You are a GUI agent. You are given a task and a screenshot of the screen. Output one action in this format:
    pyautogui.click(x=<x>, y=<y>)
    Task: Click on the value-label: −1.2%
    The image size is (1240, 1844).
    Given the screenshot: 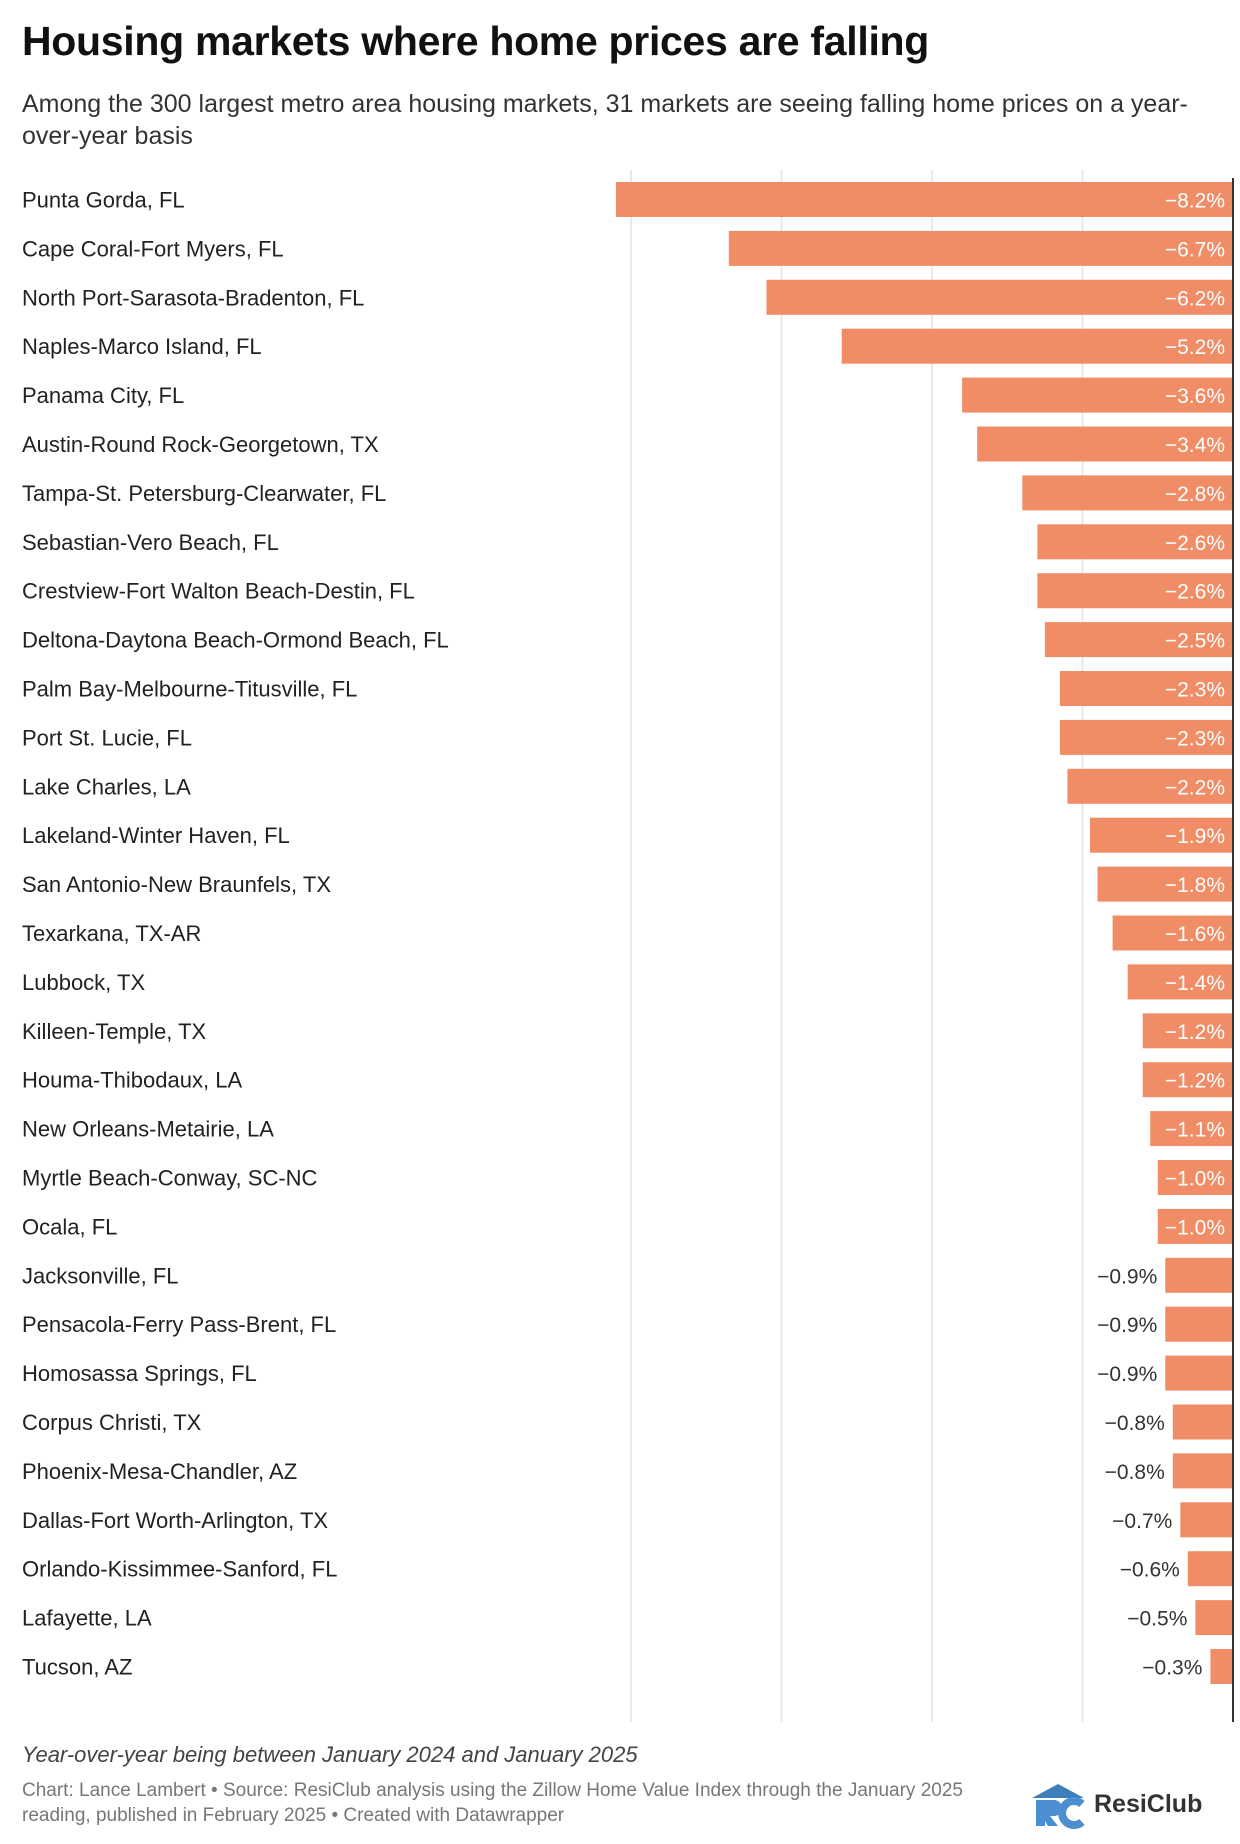 What is the action you would take?
    pyautogui.click(x=1195, y=1081)
    